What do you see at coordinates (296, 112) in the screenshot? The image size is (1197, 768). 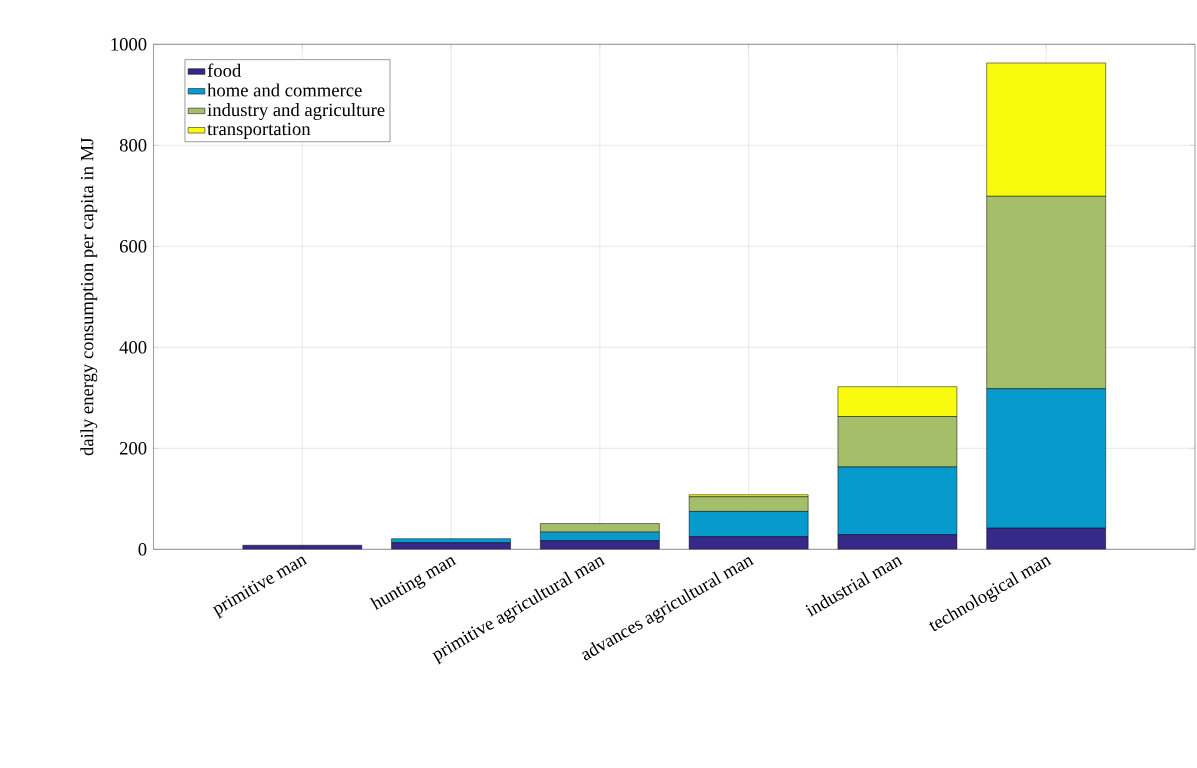 I see `legend-label: industry and agriculture` at bounding box center [296, 112].